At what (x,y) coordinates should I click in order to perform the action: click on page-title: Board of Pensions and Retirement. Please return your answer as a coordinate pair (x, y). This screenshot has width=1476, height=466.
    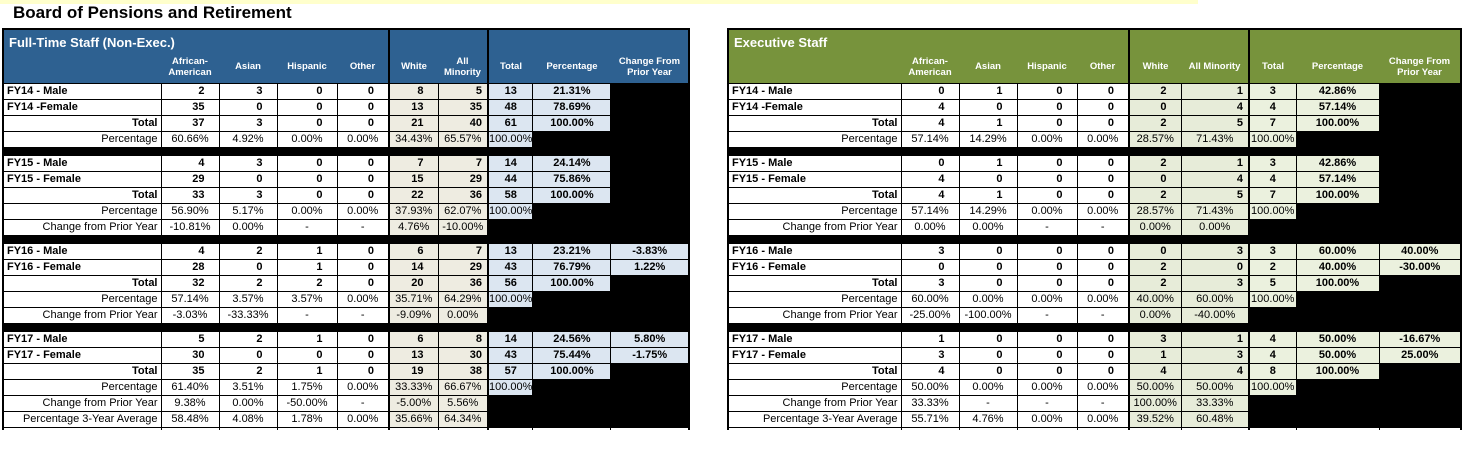
    Looking at the image, I should click on (152, 12).